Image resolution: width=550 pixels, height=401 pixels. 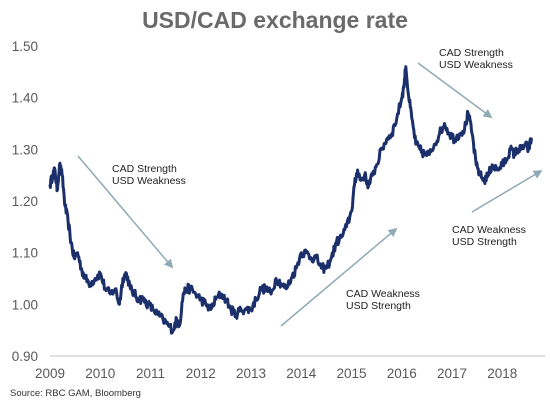 What do you see at coordinates (25, 98) in the screenshot?
I see `y-tick-label: 1.40` at bounding box center [25, 98].